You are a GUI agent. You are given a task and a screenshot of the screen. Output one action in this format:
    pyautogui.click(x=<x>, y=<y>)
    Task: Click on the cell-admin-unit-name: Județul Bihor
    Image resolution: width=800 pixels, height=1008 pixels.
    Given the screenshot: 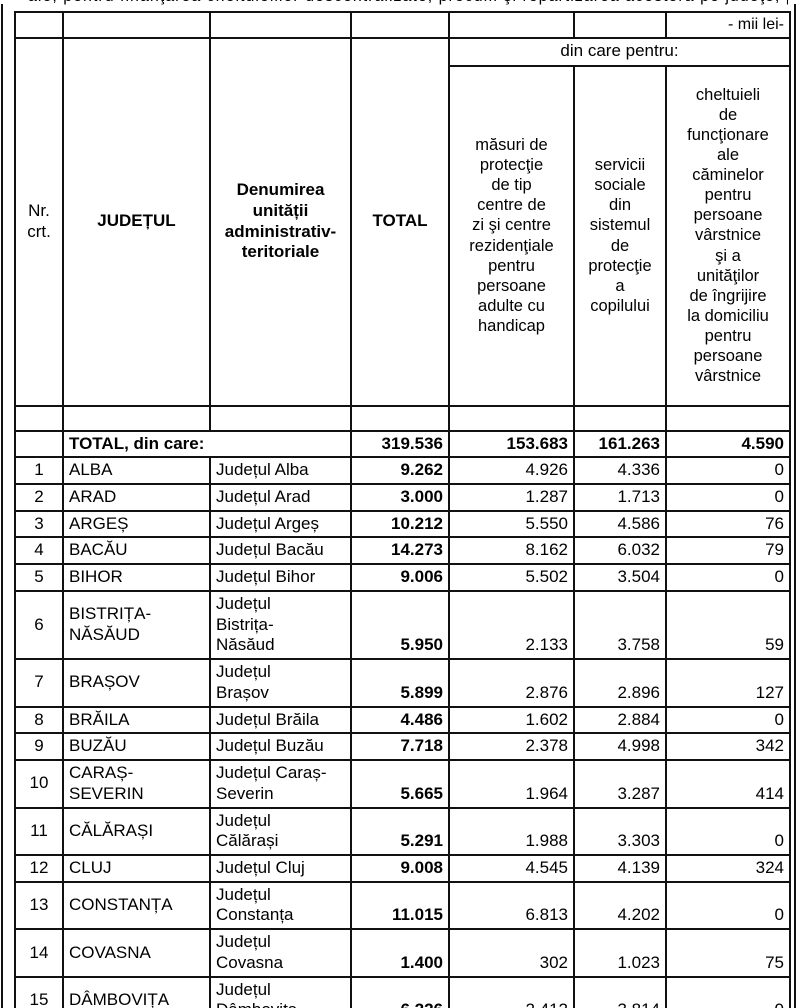 What is the action you would take?
    pyautogui.click(x=280, y=577)
    